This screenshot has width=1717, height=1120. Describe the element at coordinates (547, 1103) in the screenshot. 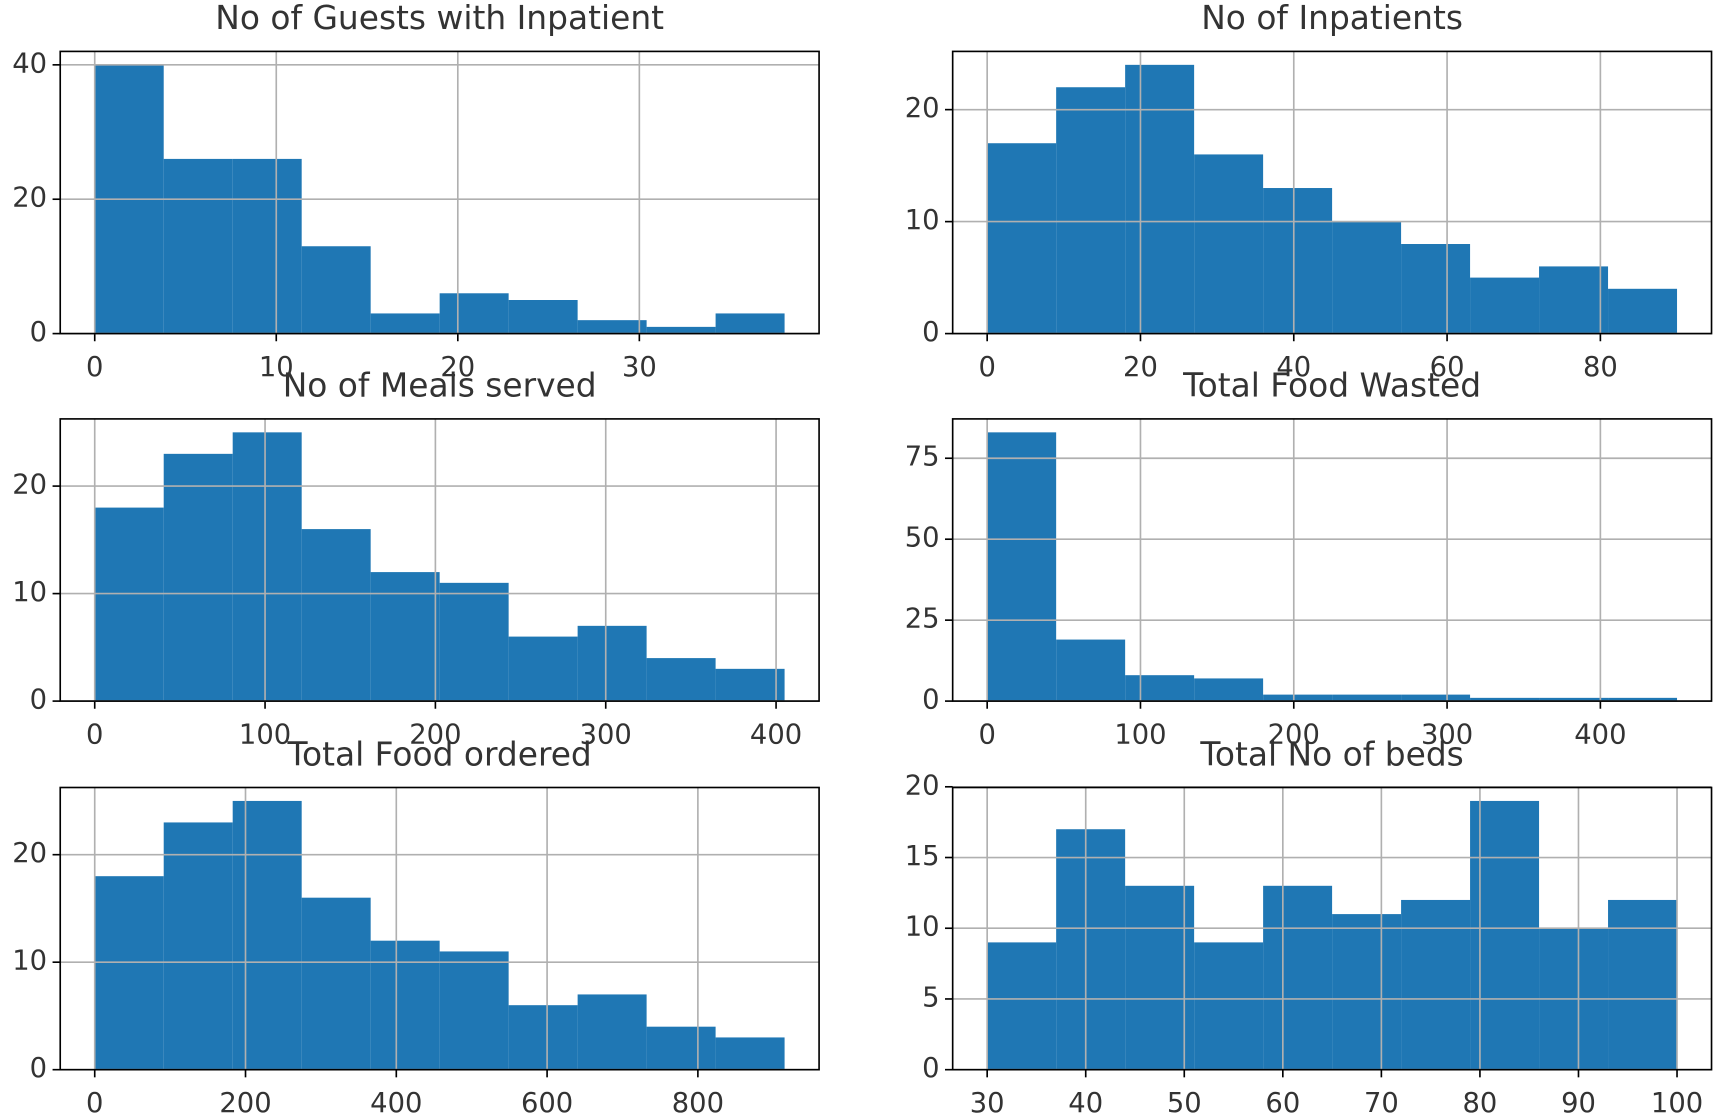

I see `x-tick-label: 600` at that location.